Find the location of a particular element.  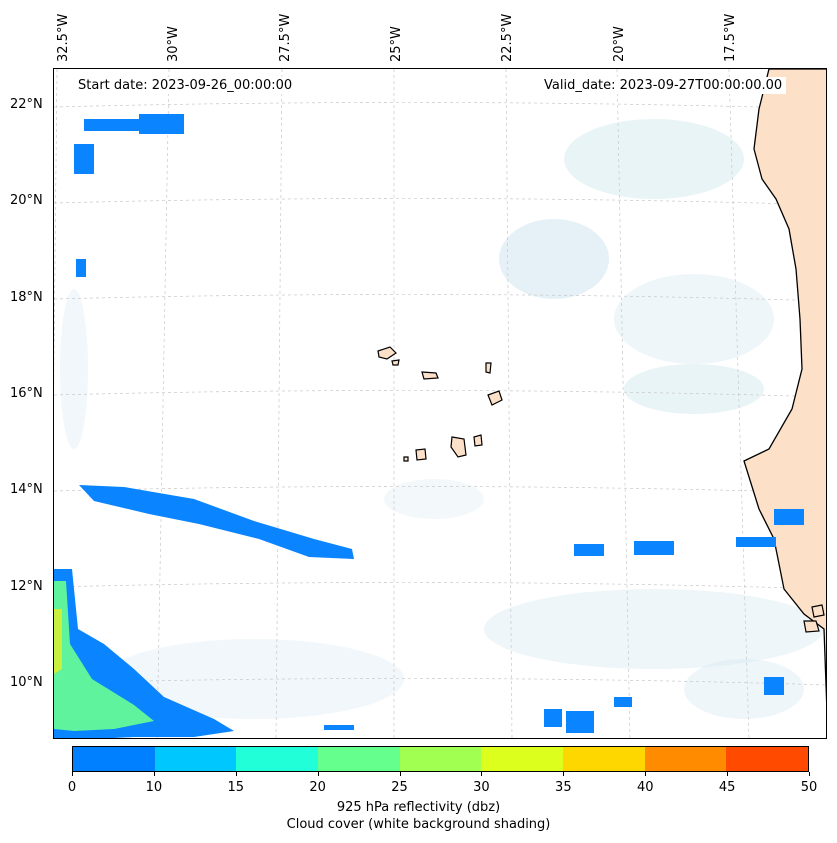

colorbar-subtitle: Cloud cover (white background shading) is located at coordinates (418, 824).